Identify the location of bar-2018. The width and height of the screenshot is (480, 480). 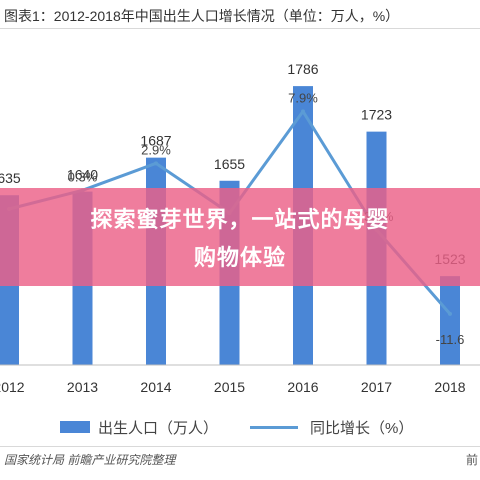
(450, 320).